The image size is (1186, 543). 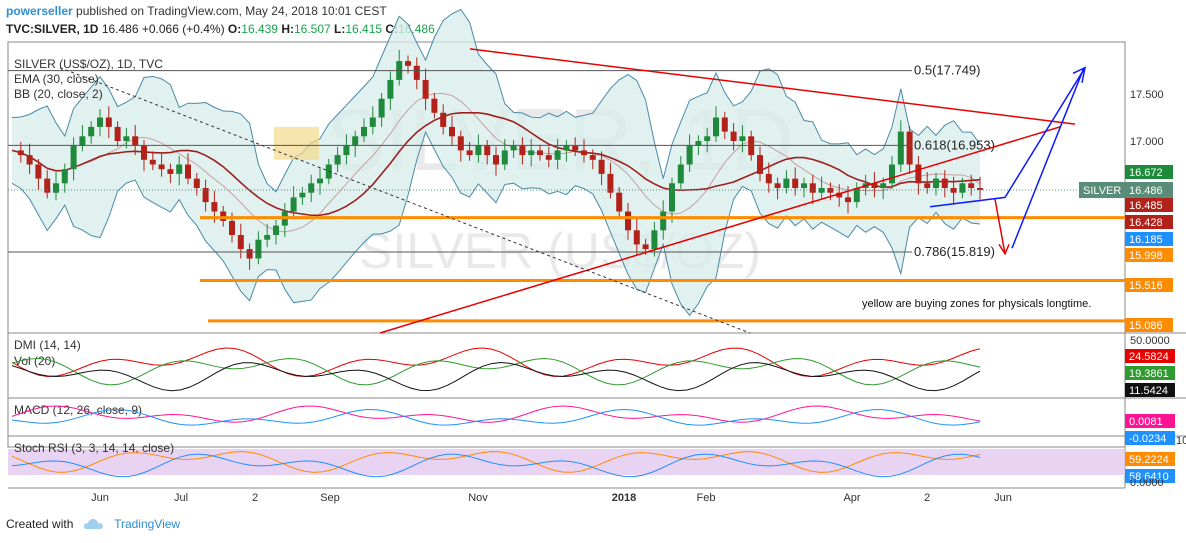 What do you see at coordinates (58, 94) in the screenshot?
I see `bb-legend: BB (20, close, 2)` at bounding box center [58, 94].